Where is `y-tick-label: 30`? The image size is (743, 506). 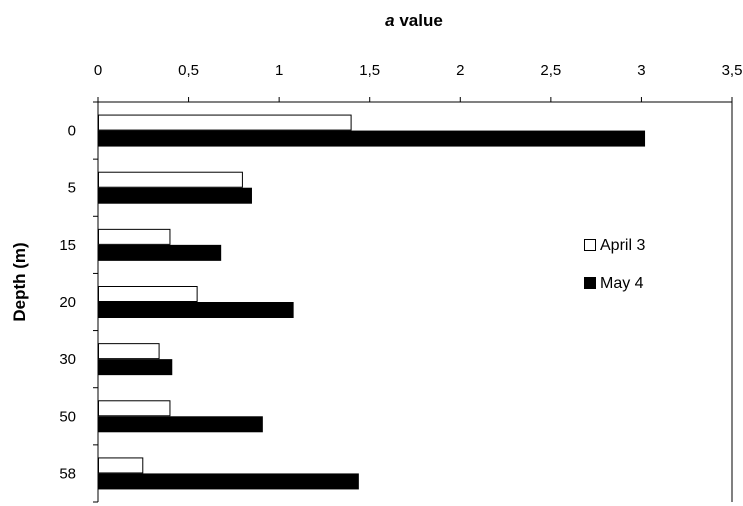
y-tick-label: 30 is located at coordinates (67, 359).